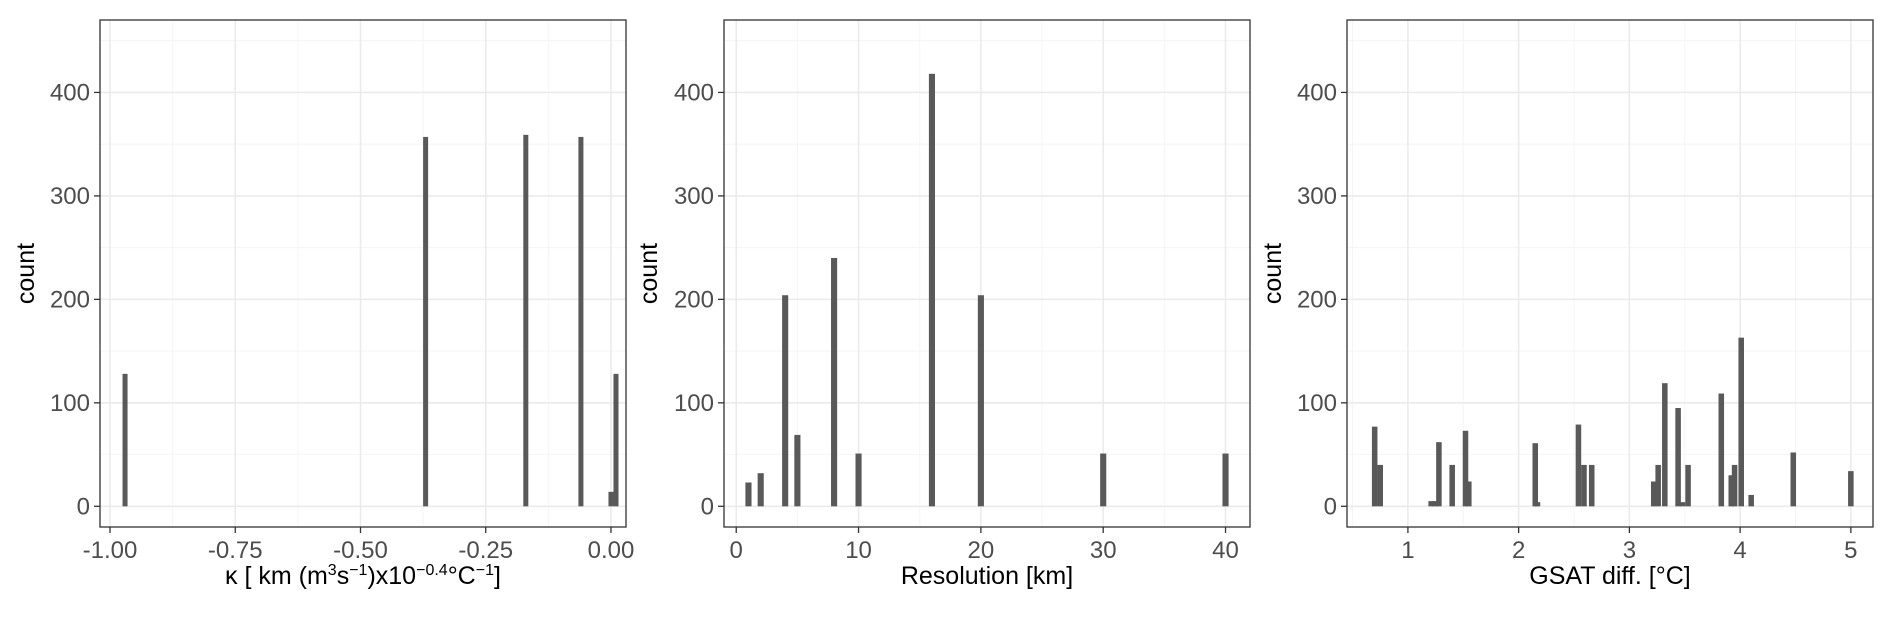  I want to click on x-axis-label: GSAT diff. [°C], so click(1609, 576).